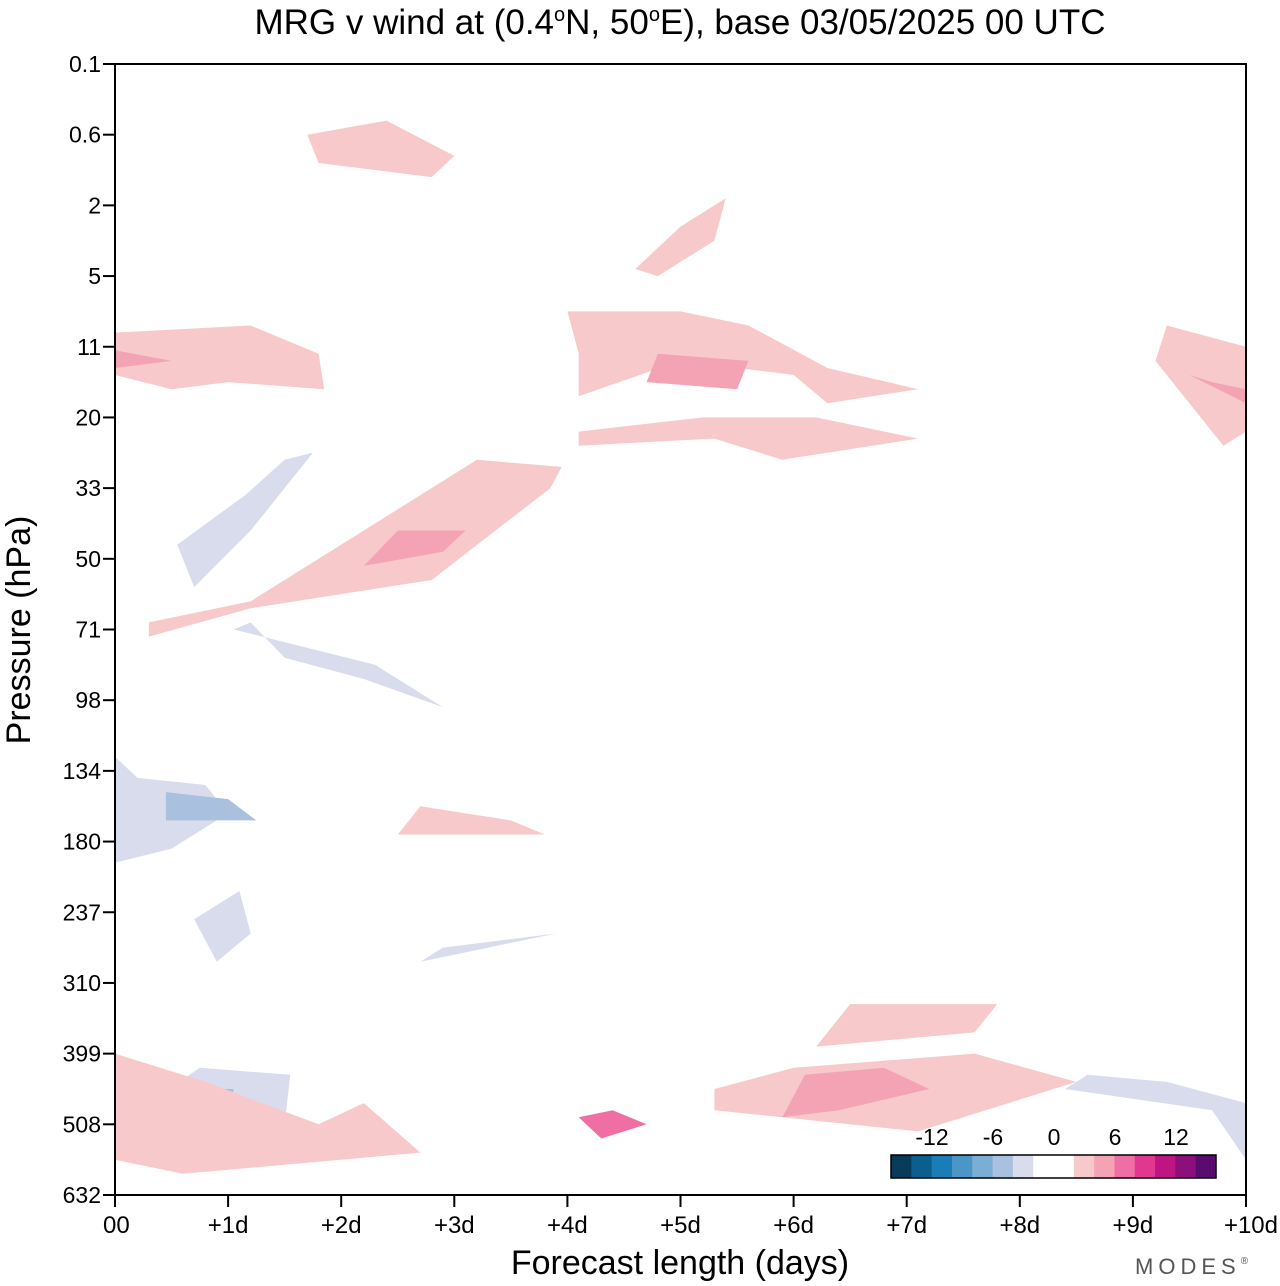 The height and width of the screenshot is (1286, 1280). What do you see at coordinates (82, 912) in the screenshot?
I see `y-tick-label: 237` at bounding box center [82, 912].